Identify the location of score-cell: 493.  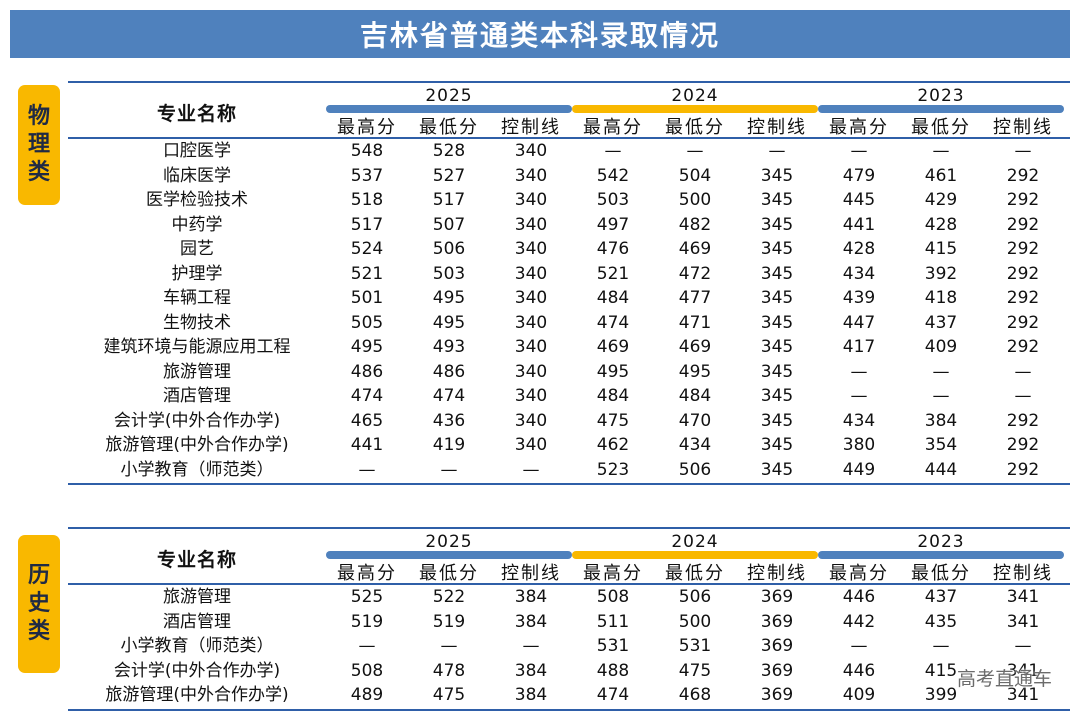
(449, 347).